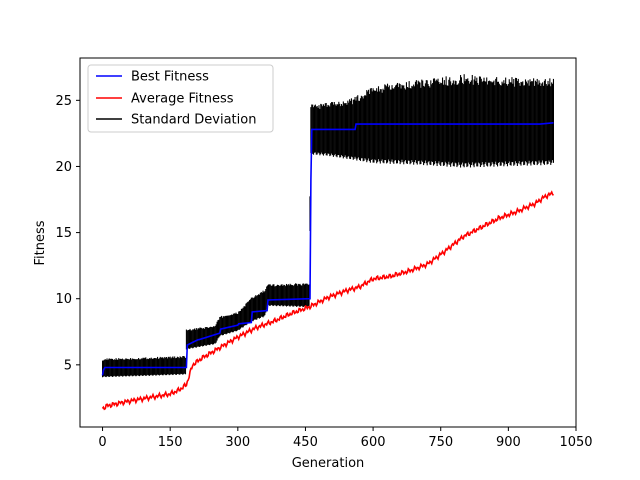  I want to click on x-tick-label: 0, so click(102, 442).